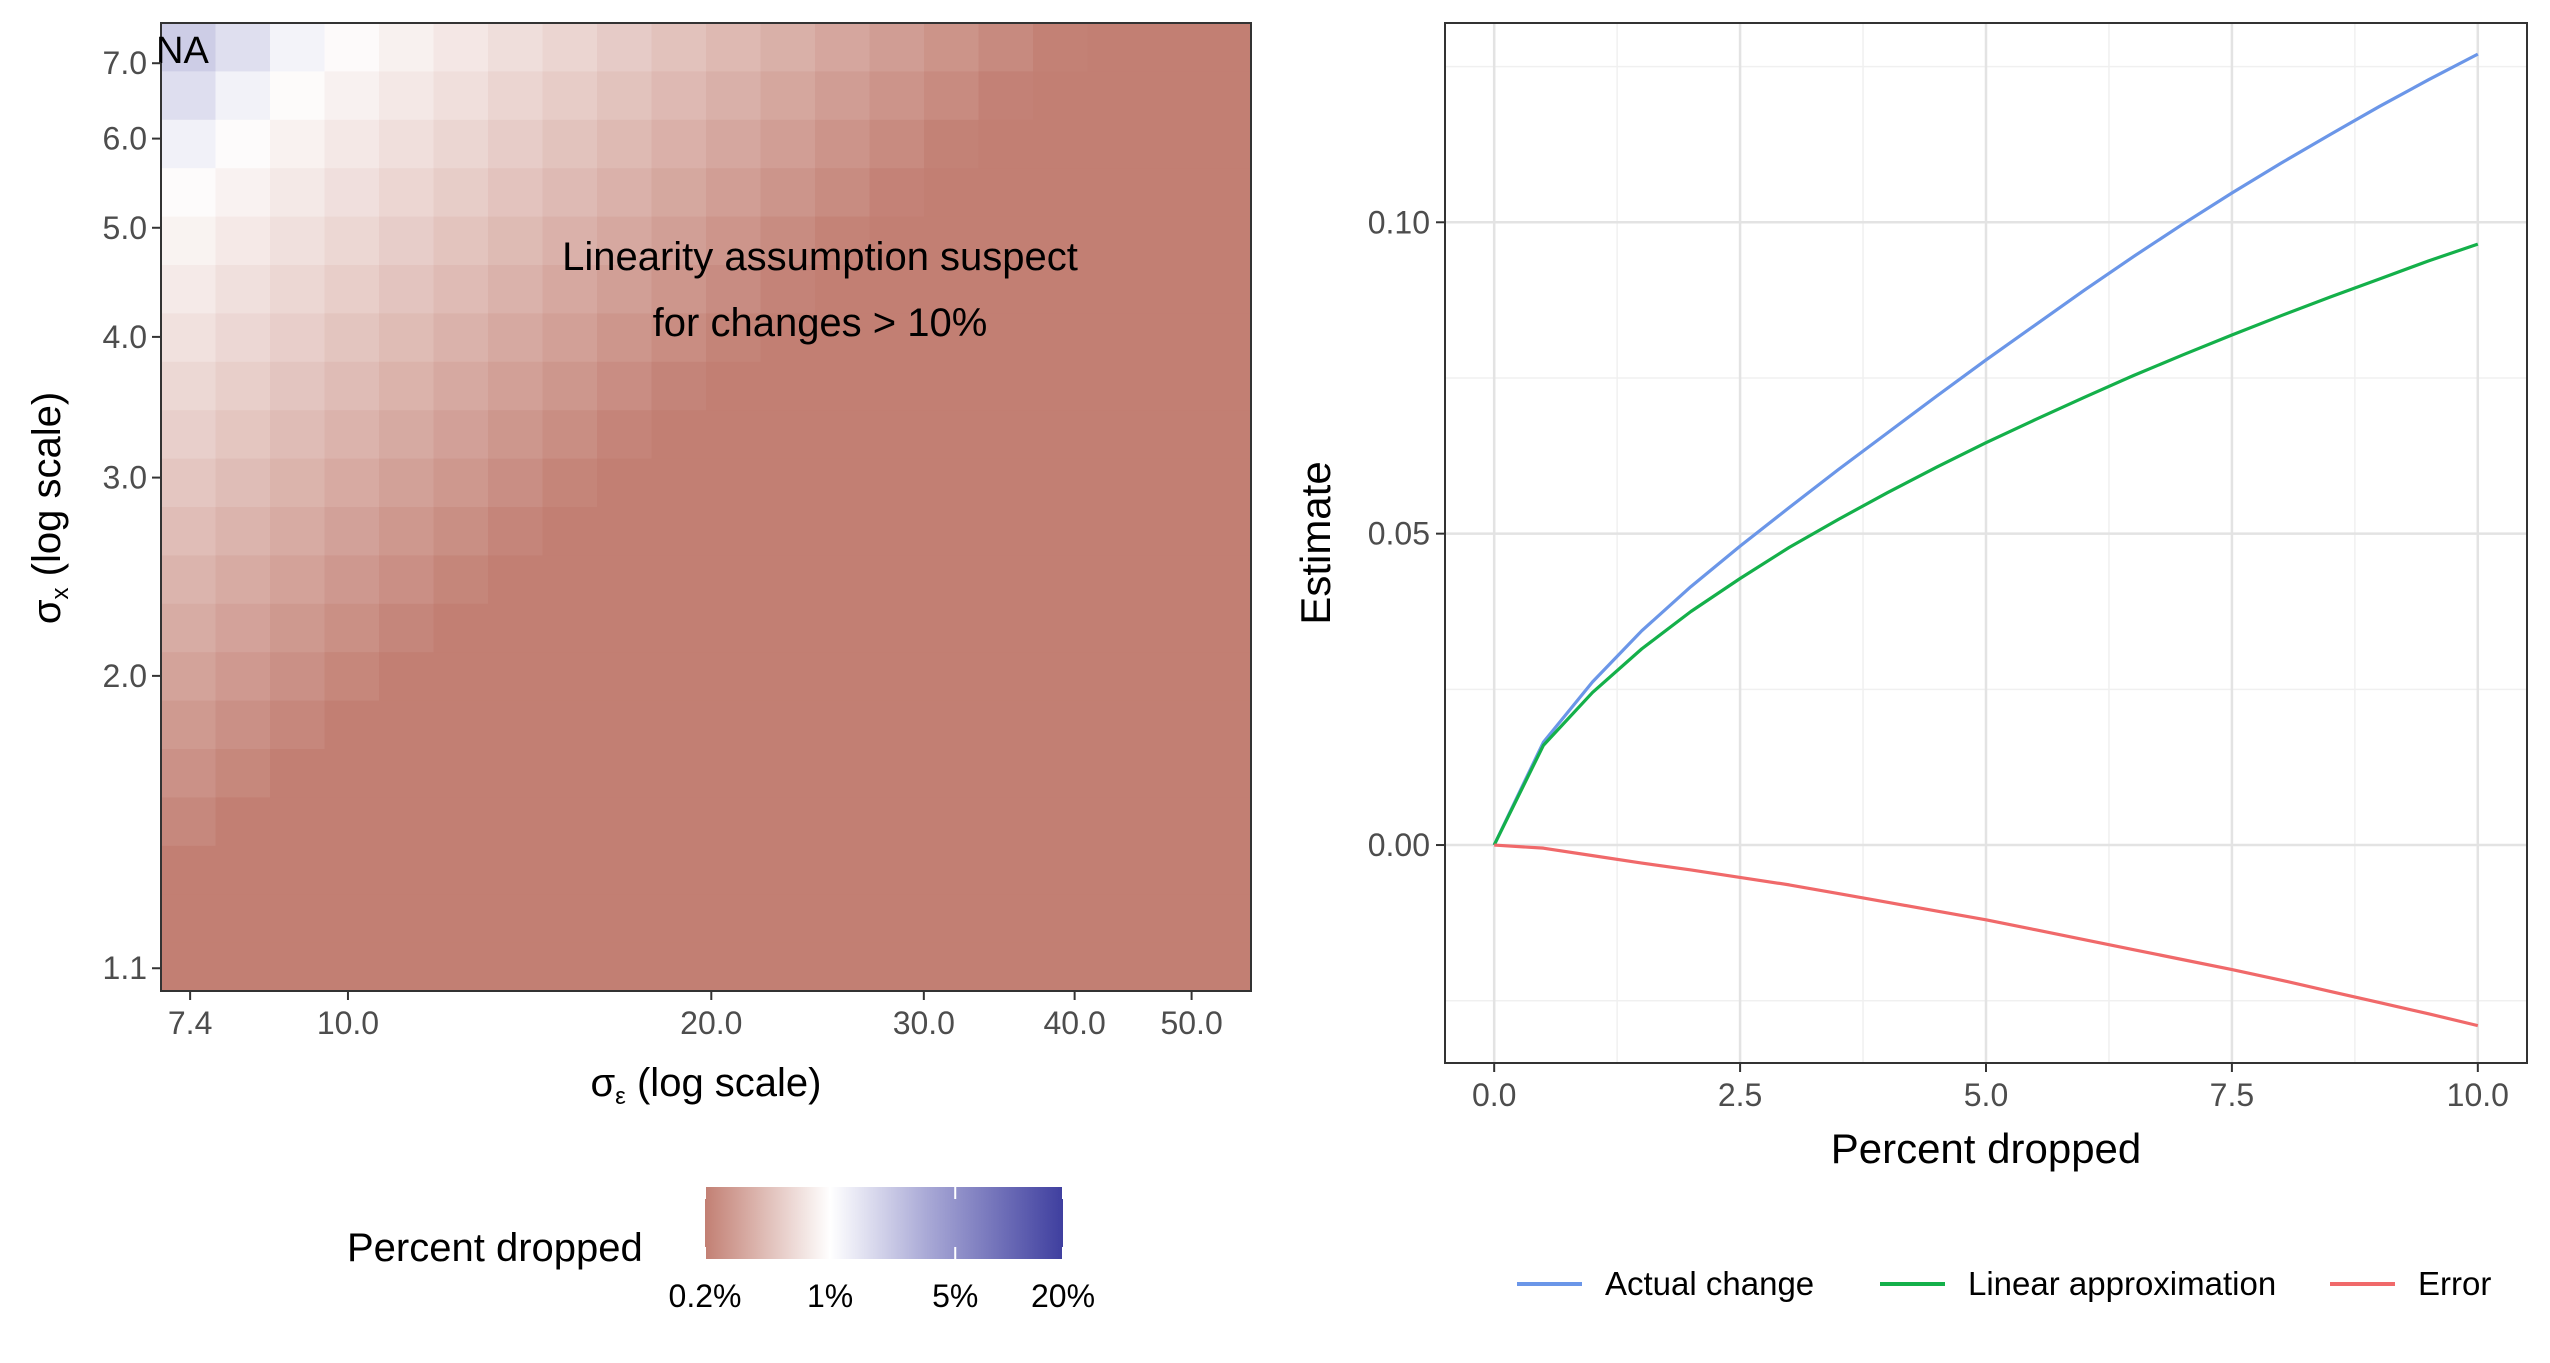 Image resolution: width=2550 pixels, height=1363 pixels. What do you see at coordinates (1399, 845) in the screenshot?
I see `line-y-tick-label: 0.00` at bounding box center [1399, 845].